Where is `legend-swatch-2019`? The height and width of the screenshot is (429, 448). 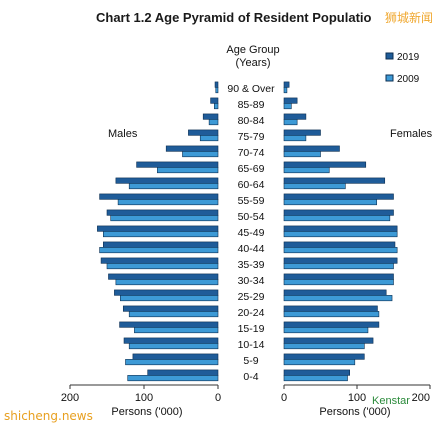
legend-swatch-2019 is located at coordinates (389, 56).